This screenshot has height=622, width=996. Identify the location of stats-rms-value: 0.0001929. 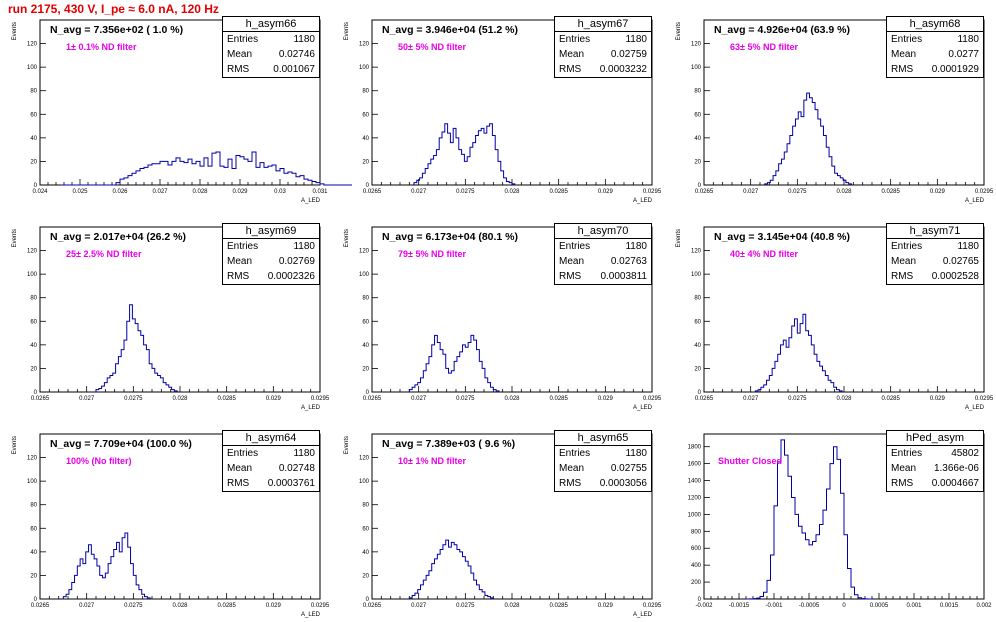
(955, 69).